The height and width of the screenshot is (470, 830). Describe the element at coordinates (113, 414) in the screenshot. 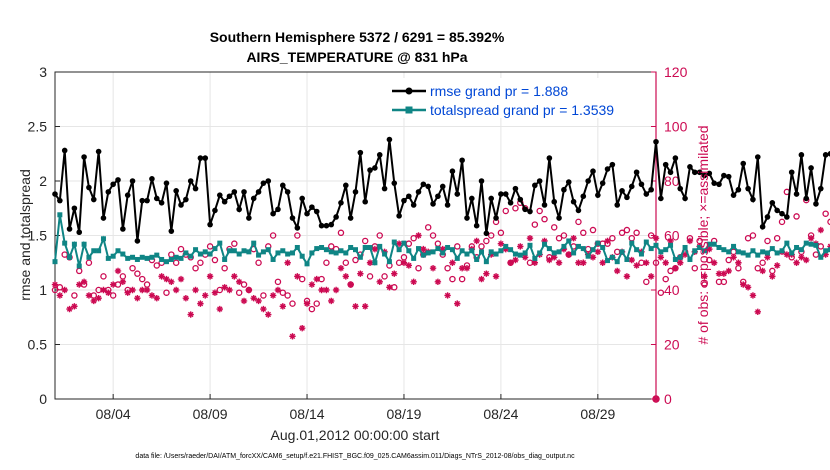

I see `x-tick-label: 08/04` at that location.